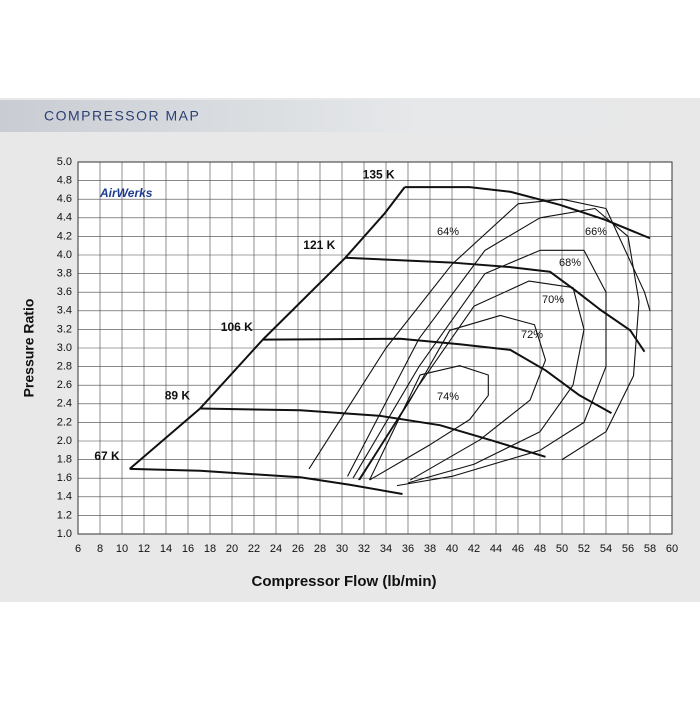  What do you see at coordinates (64, 199) in the screenshot?
I see `y-tick-label: 4.6` at bounding box center [64, 199].